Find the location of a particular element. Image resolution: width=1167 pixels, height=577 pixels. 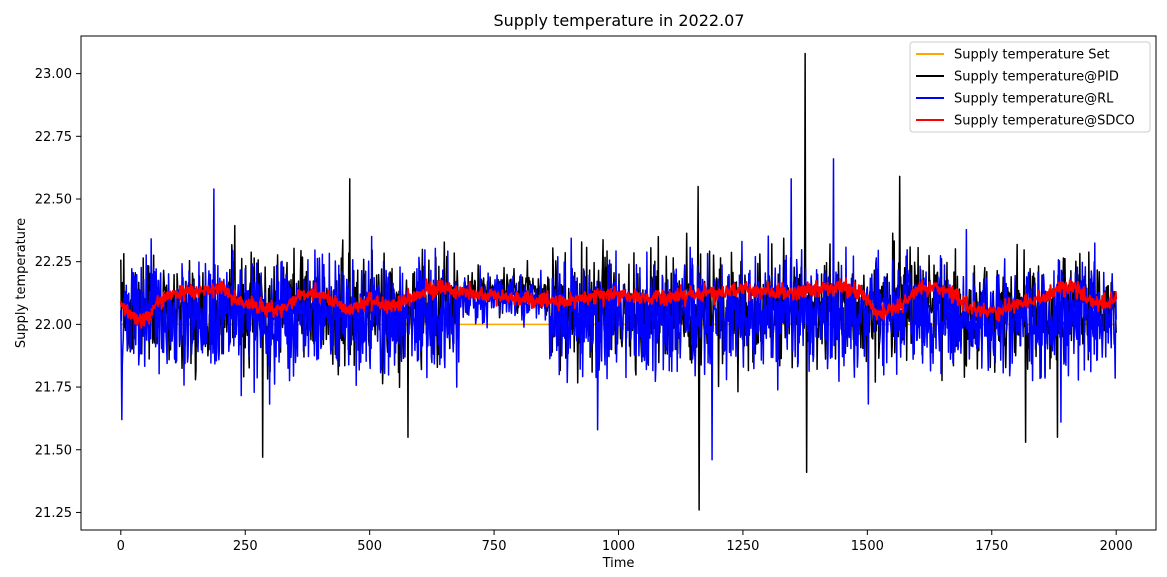

y-tick-label: 22.25 is located at coordinates (53, 262).